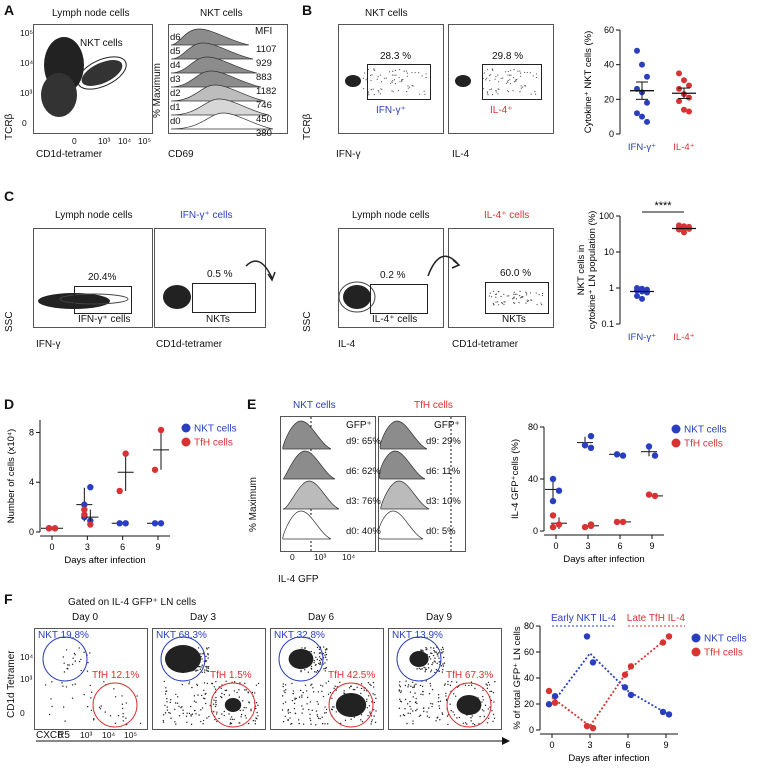 The image size is (757, 768). I want to click on panel-e-hist-tfh-svg, so click(414, 484).